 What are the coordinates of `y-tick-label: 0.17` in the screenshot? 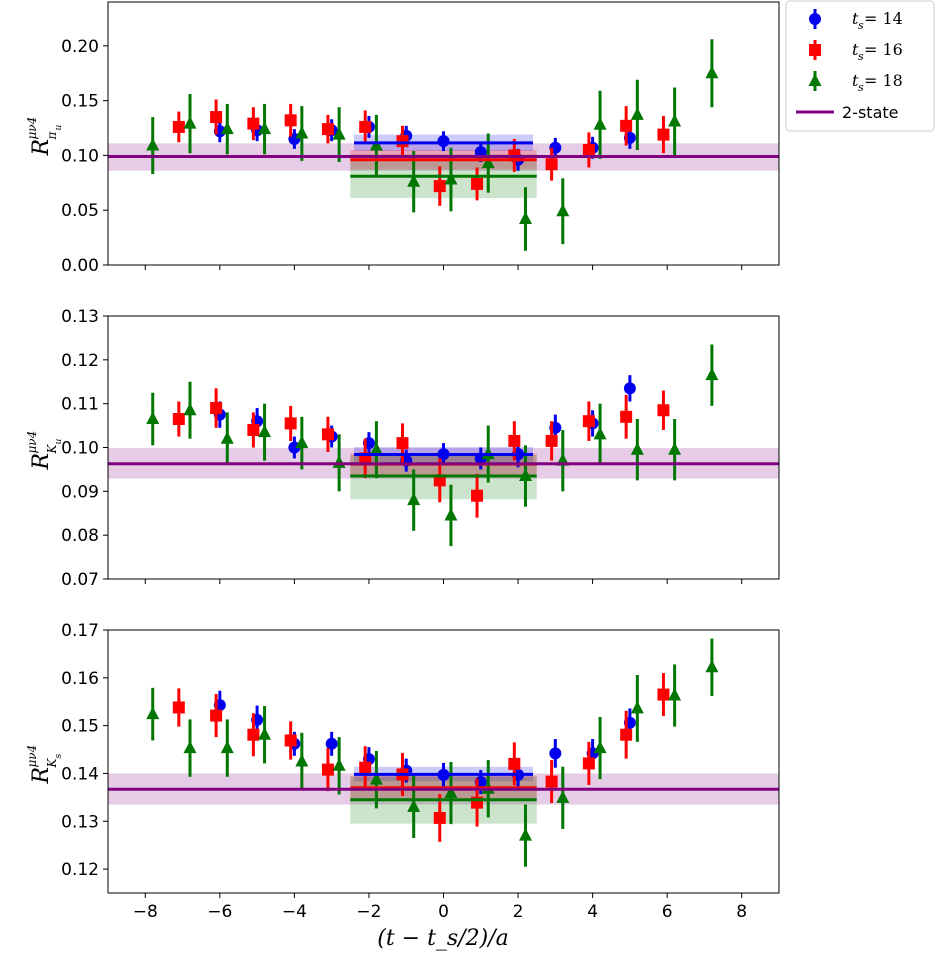 It's located at (80, 631).